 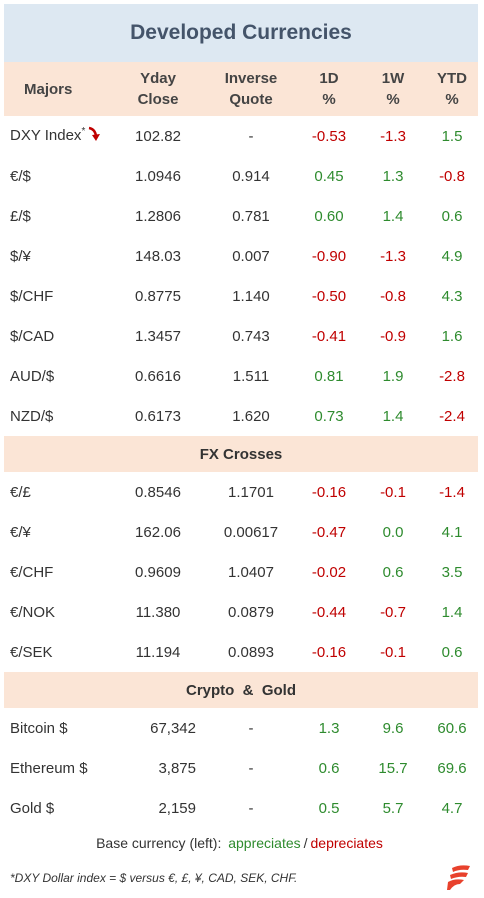 What do you see at coordinates (251, 336) in the screenshot?
I see `inverse-quote-text: 0.743` at bounding box center [251, 336].